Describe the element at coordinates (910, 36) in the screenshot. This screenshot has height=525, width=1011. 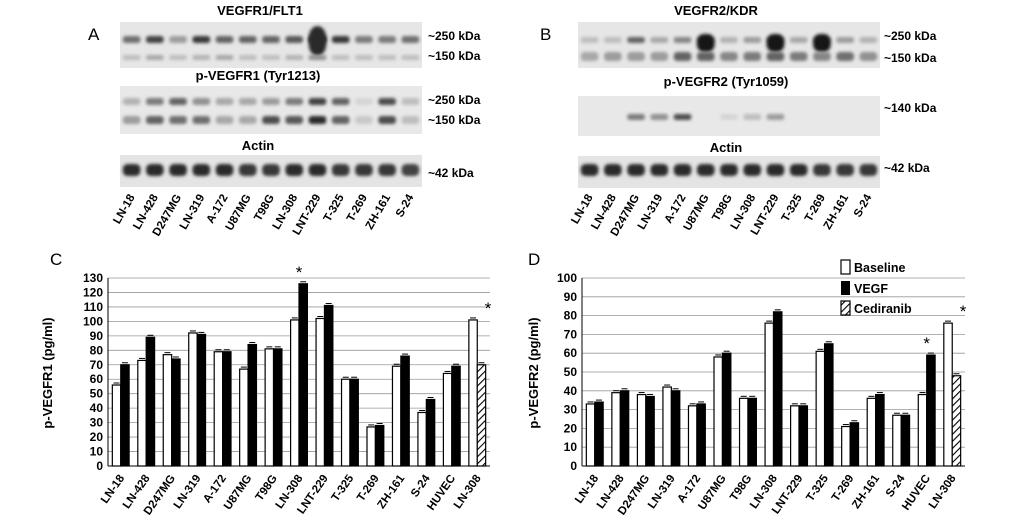
I see `marker-vegfr2-250: ~250 kDa` at that location.